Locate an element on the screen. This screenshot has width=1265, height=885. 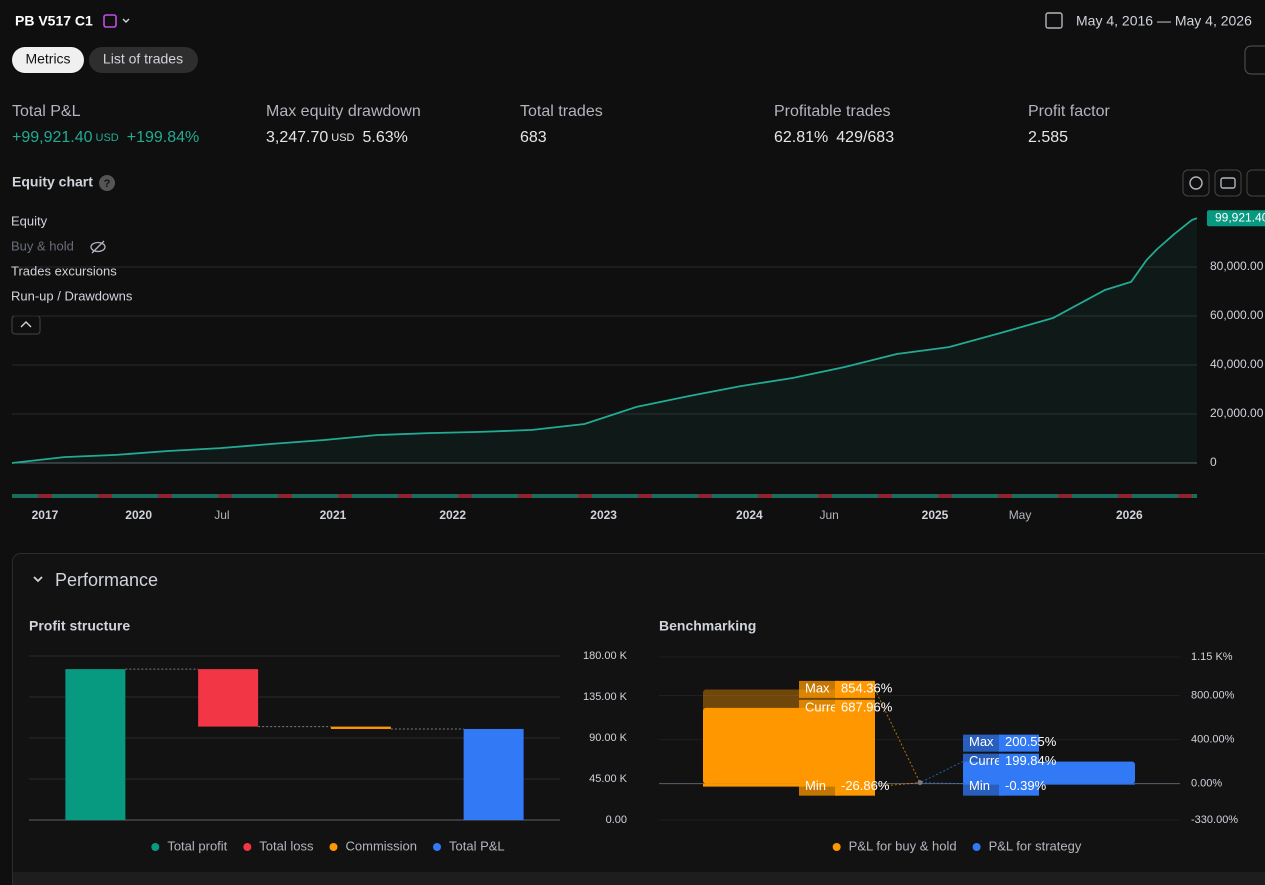
legend-item: Buy & hold is located at coordinates (42, 245).